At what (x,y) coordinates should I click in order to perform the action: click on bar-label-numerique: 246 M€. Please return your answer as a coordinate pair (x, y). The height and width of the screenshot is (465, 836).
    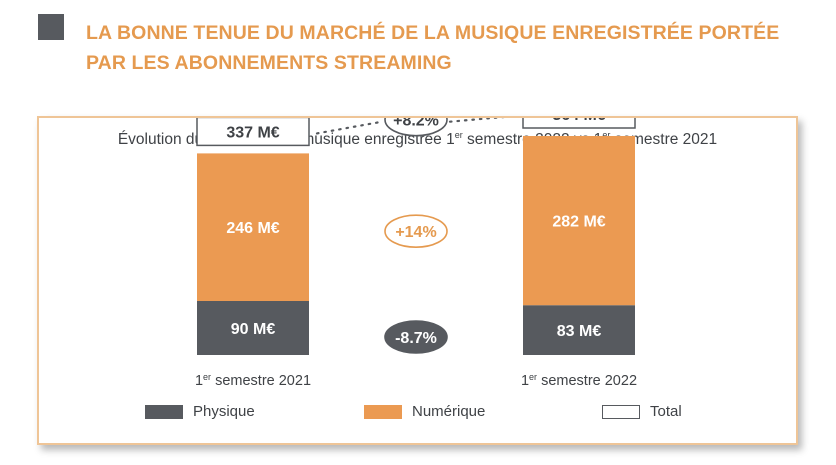
    Looking at the image, I should click on (252, 228).